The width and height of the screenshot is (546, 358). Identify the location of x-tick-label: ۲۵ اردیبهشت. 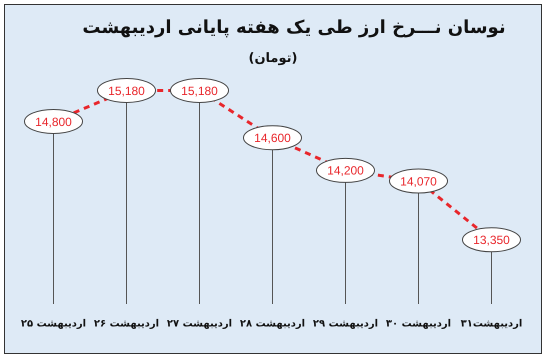
(53, 324).